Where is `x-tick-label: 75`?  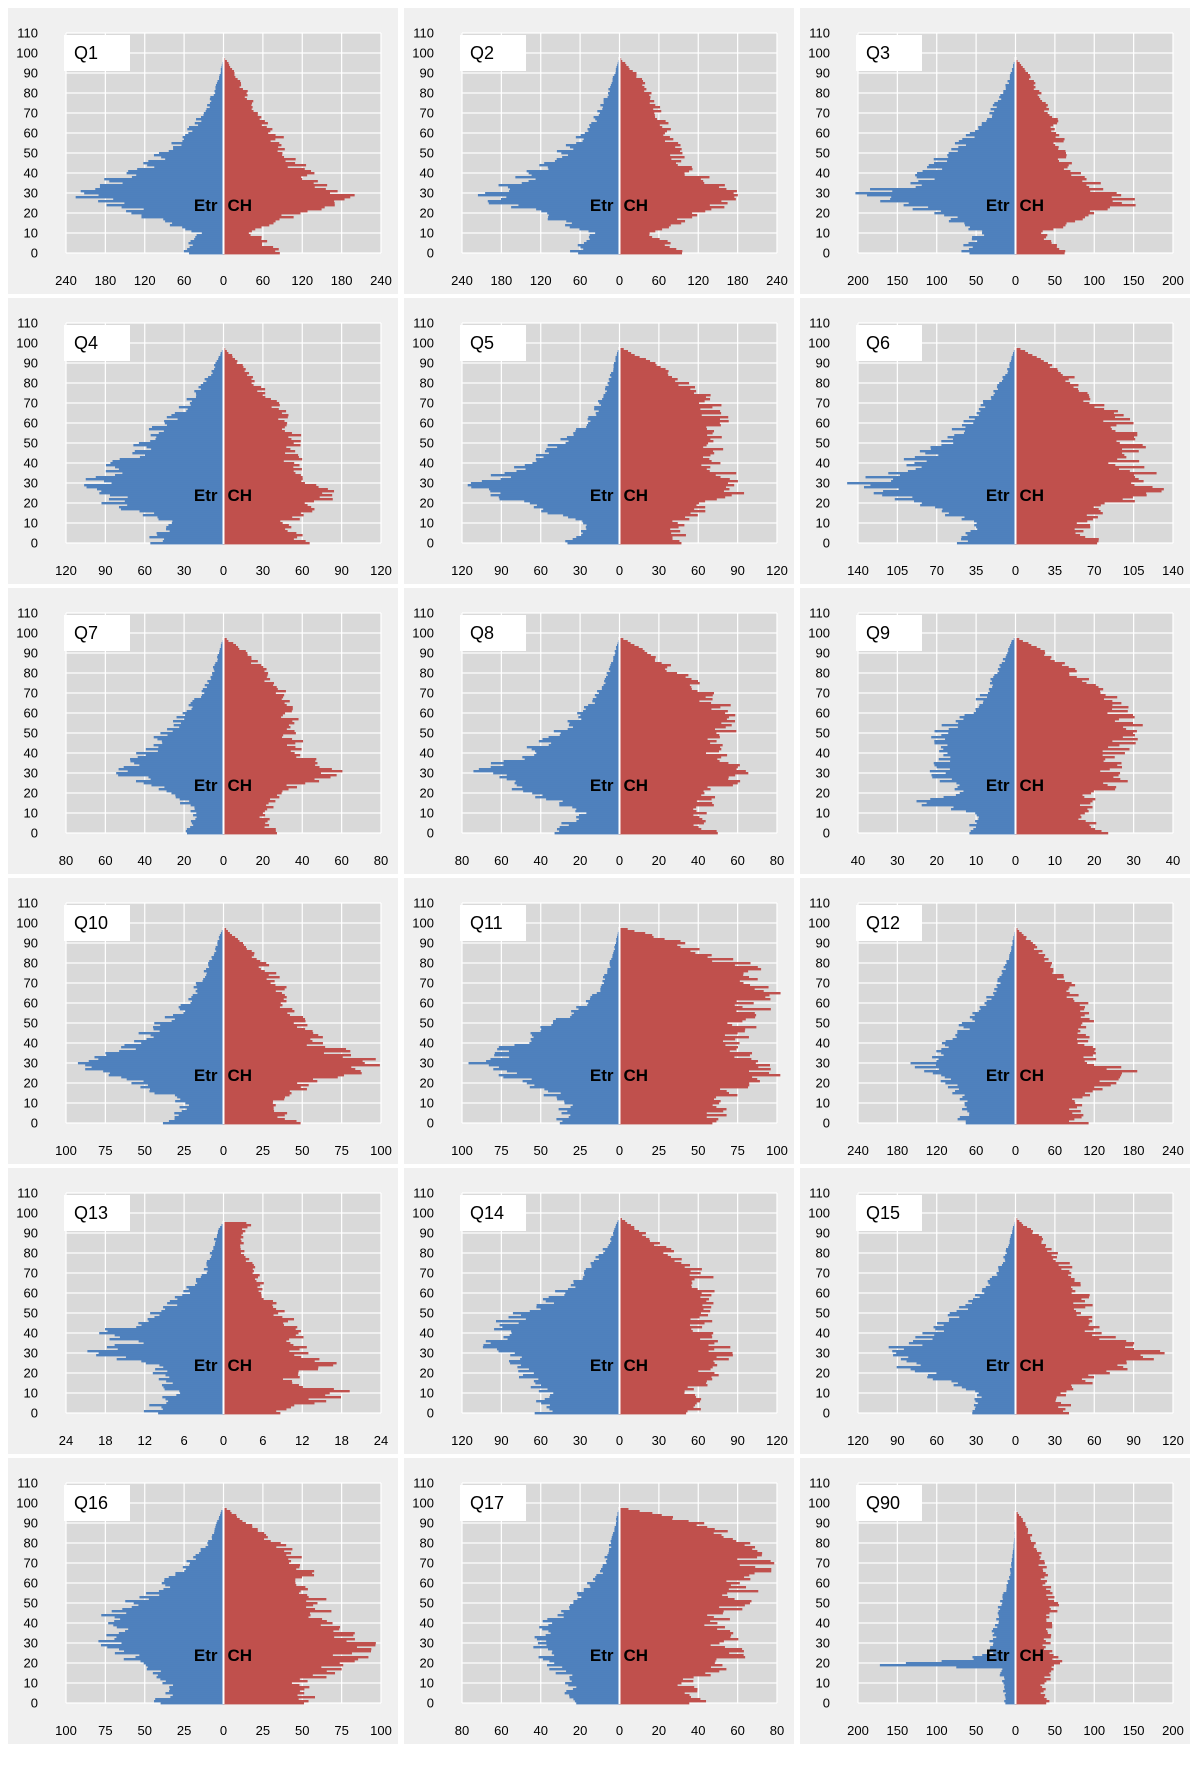 x-tick-label: 75 is located at coordinates (501, 1150).